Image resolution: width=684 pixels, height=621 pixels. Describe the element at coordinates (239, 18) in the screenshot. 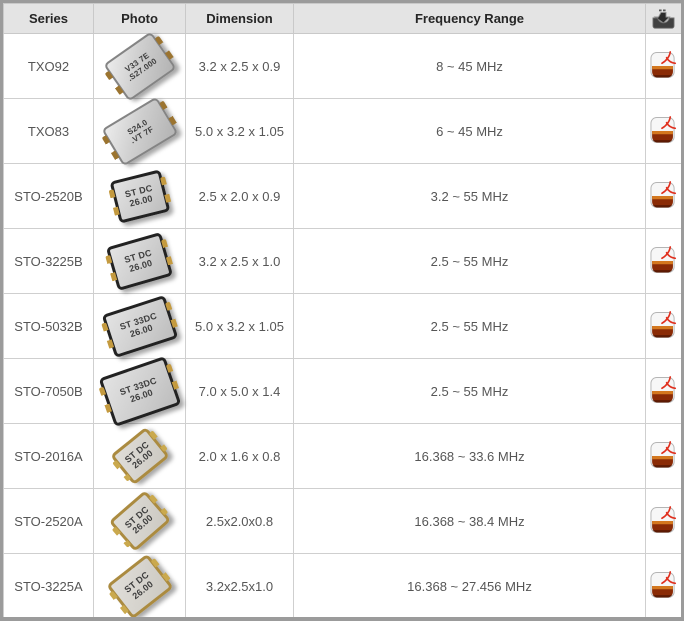

I see `col-header-dimension: Dimension` at that location.